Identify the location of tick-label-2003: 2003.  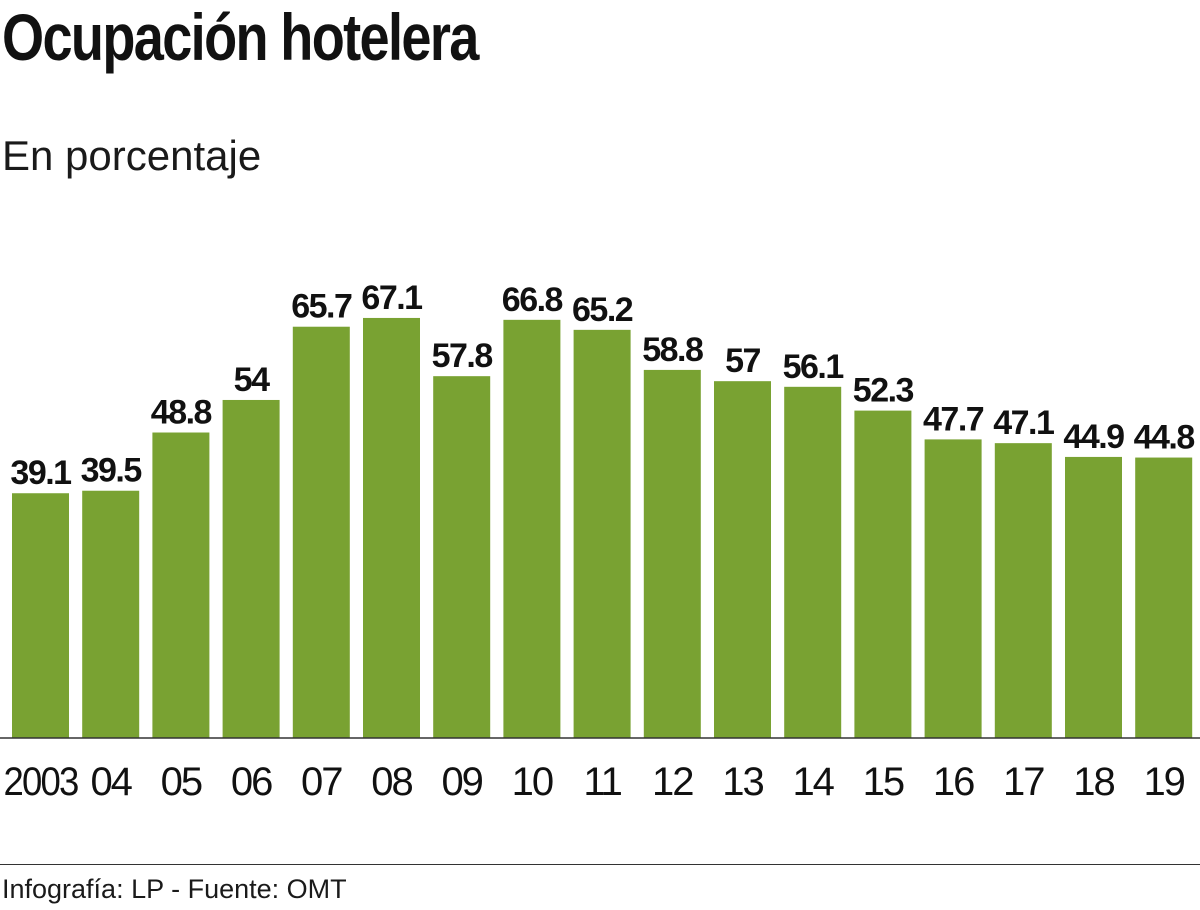
(41, 782).